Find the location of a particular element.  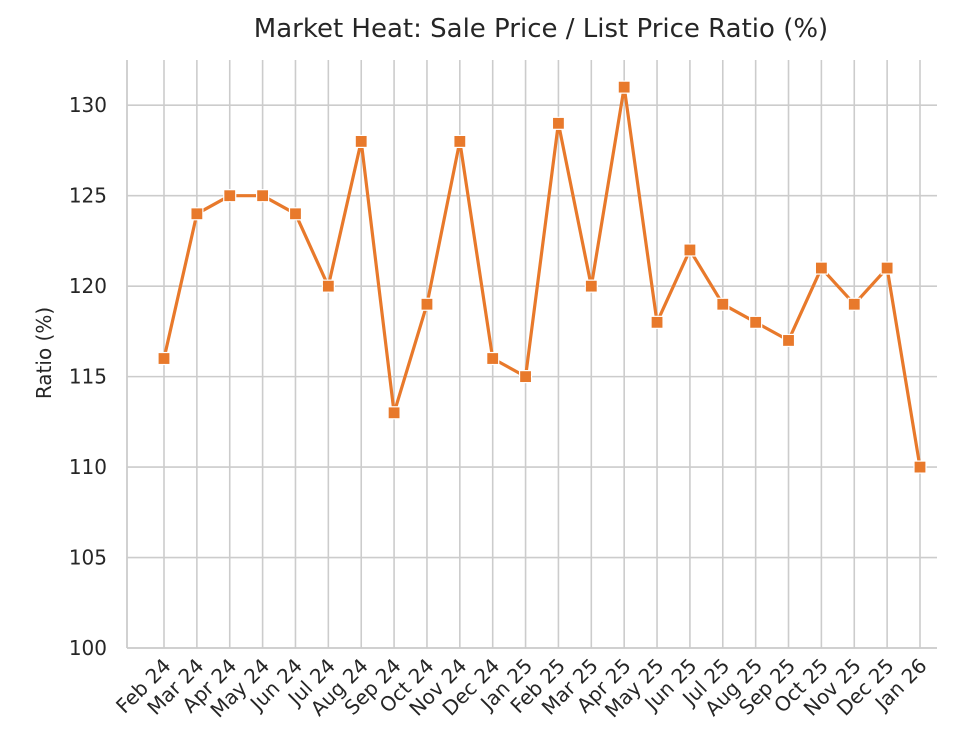

y-tick-label: 125 is located at coordinates (88, 196).